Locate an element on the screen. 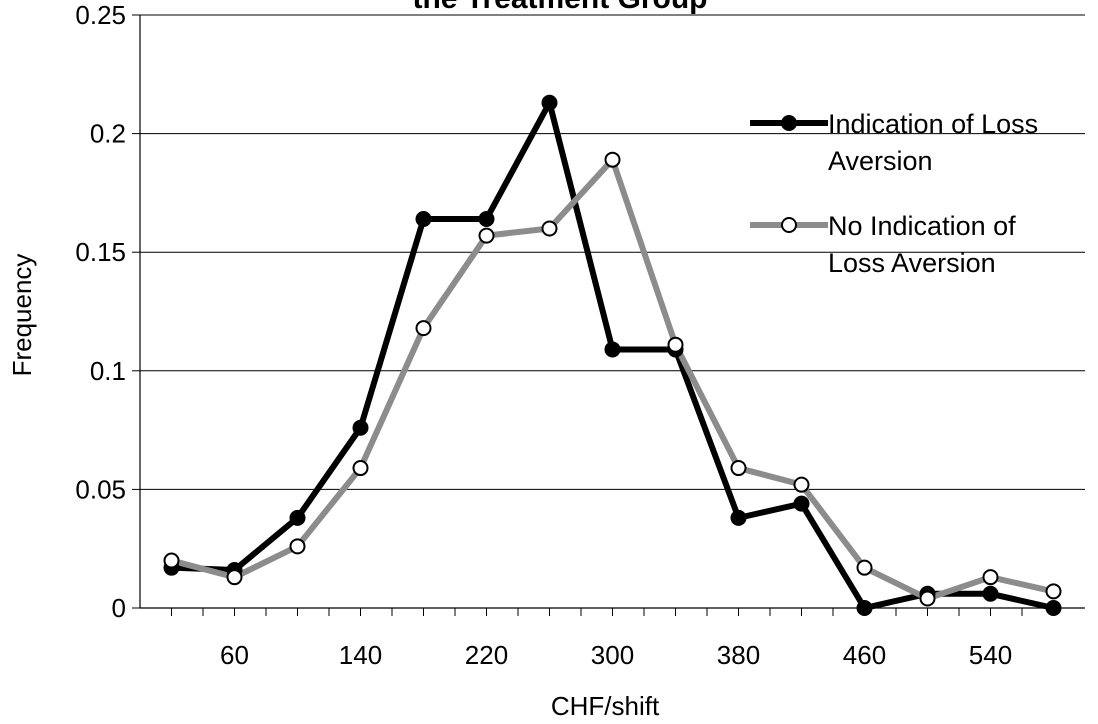 The width and height of the screenshot is (1098, 724). y-tick-label: 0.1 is located at coordinates (108, 371).